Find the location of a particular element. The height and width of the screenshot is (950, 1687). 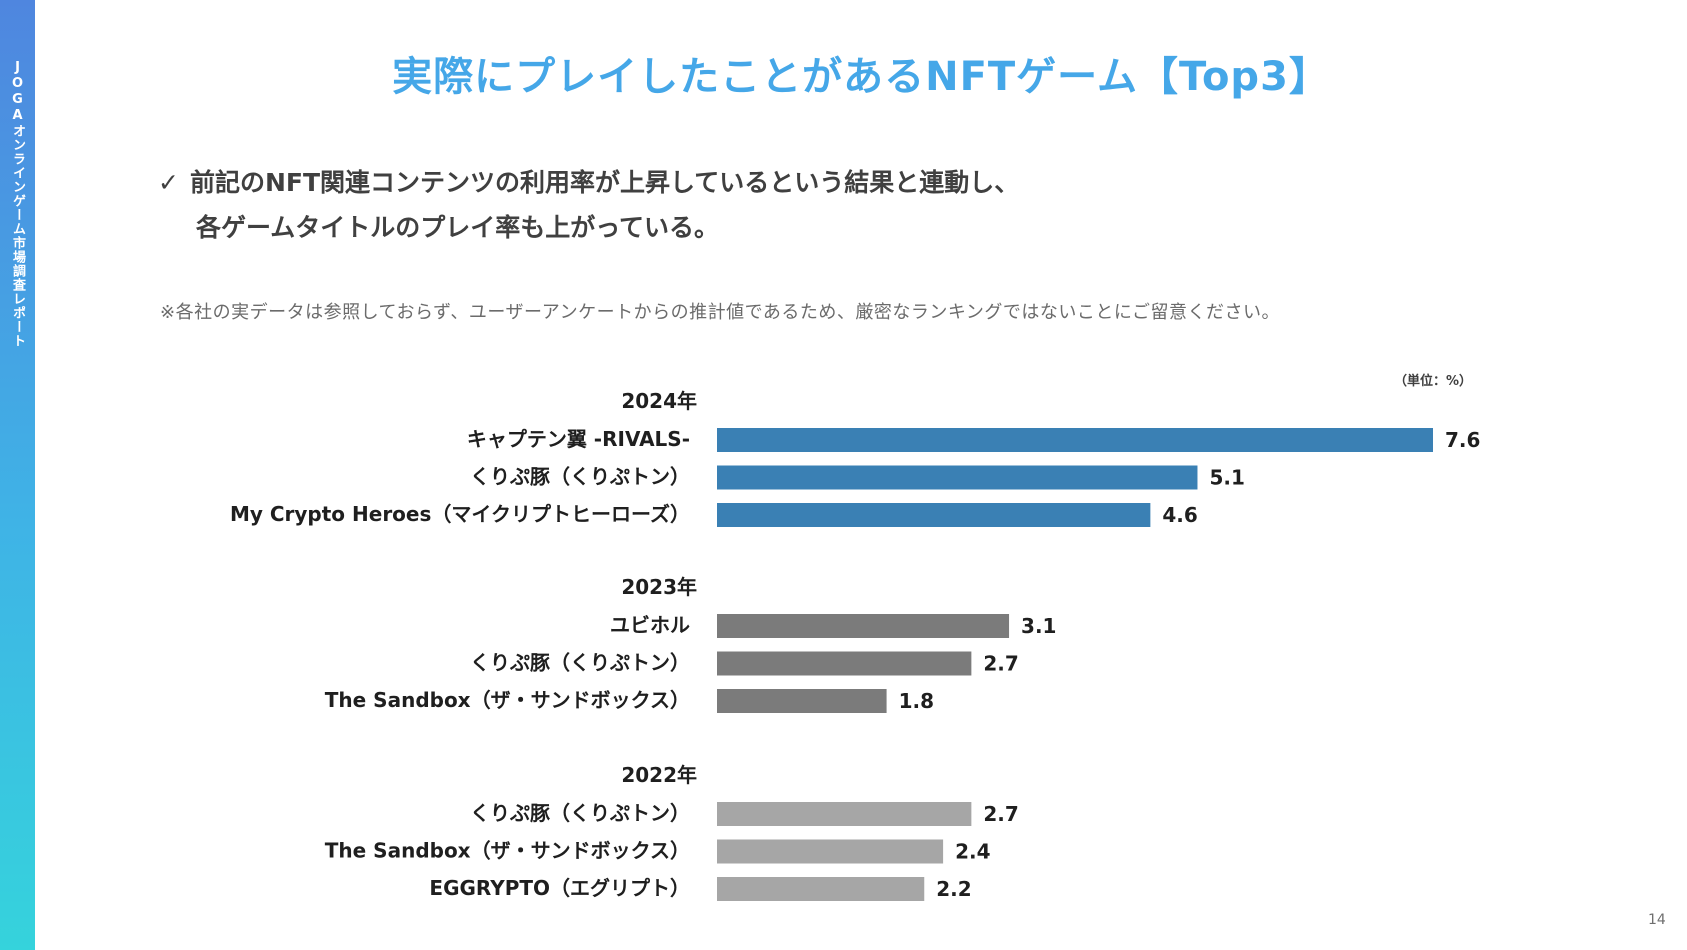

bullet-text-1: 前記のNFT関連コンテンツの利用率が上昇しているという結果と連動し、 is located at coordinates (605, 182).